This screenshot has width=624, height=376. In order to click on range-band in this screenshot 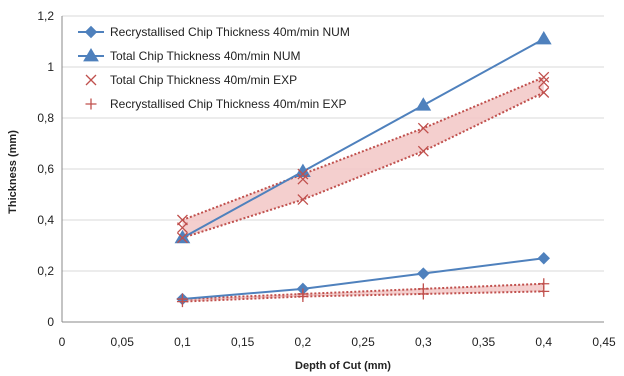, I will do `click(363, 292)`.